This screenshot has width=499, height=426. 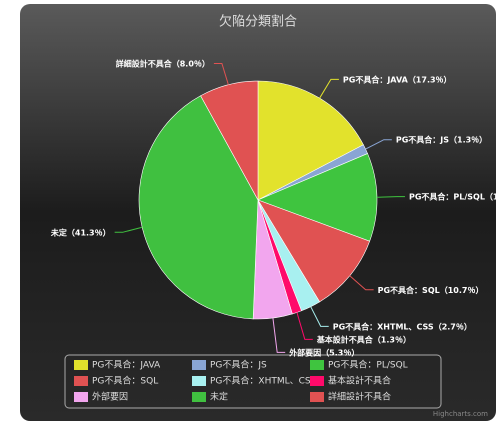 I want to click on data-label-name: 詳細設計不具合, so click(x=144, y=63).